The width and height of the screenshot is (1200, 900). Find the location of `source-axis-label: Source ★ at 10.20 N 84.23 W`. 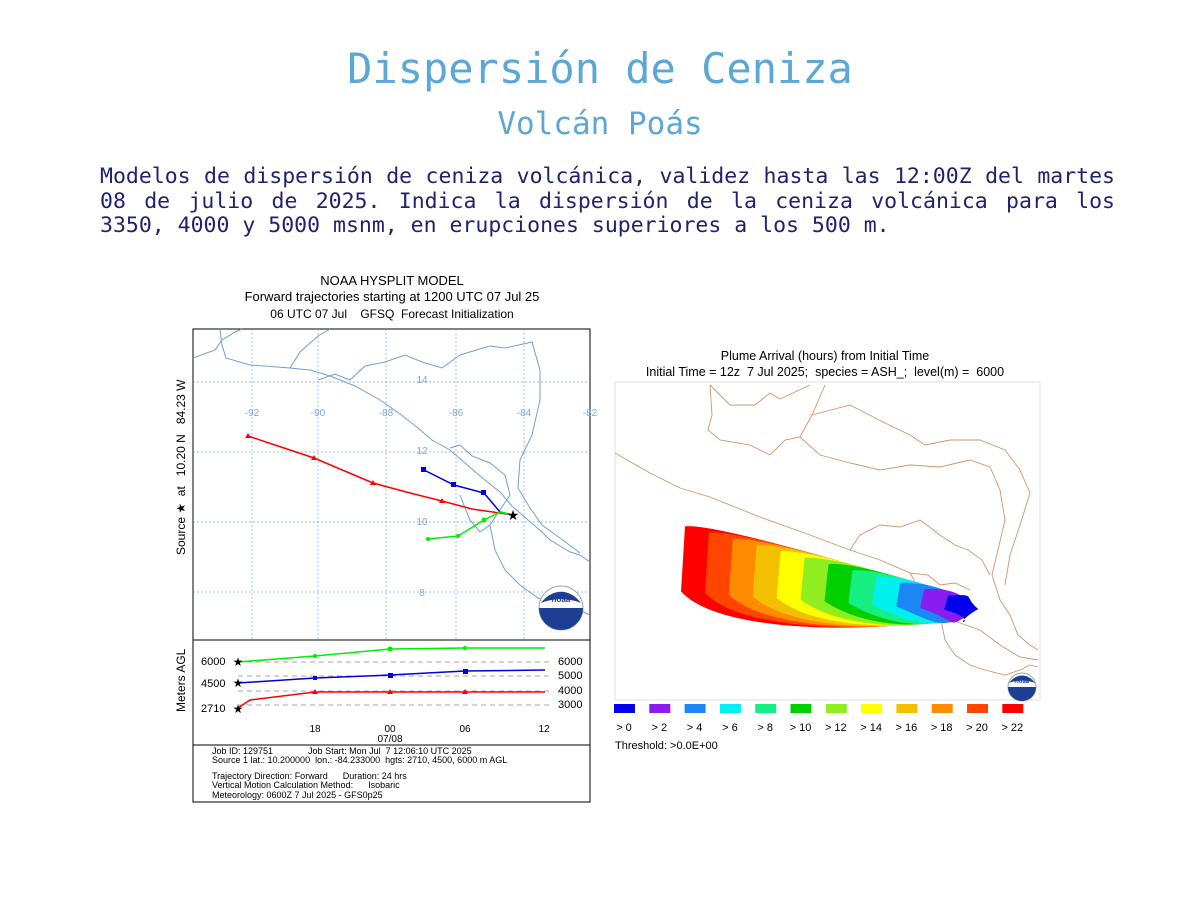

source-axis-label: Source ★ at 10.20 N 84.23 W is located at coordinates (181, 467).